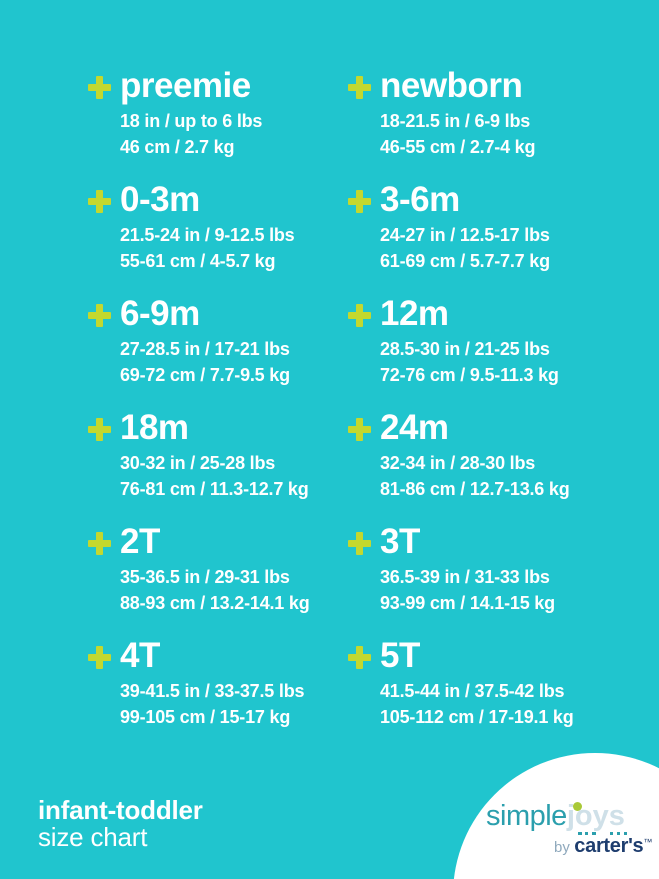  Describe the element at coordinates (160, 199) in the screenshot. I see `size-label: 0-3m` at that location.